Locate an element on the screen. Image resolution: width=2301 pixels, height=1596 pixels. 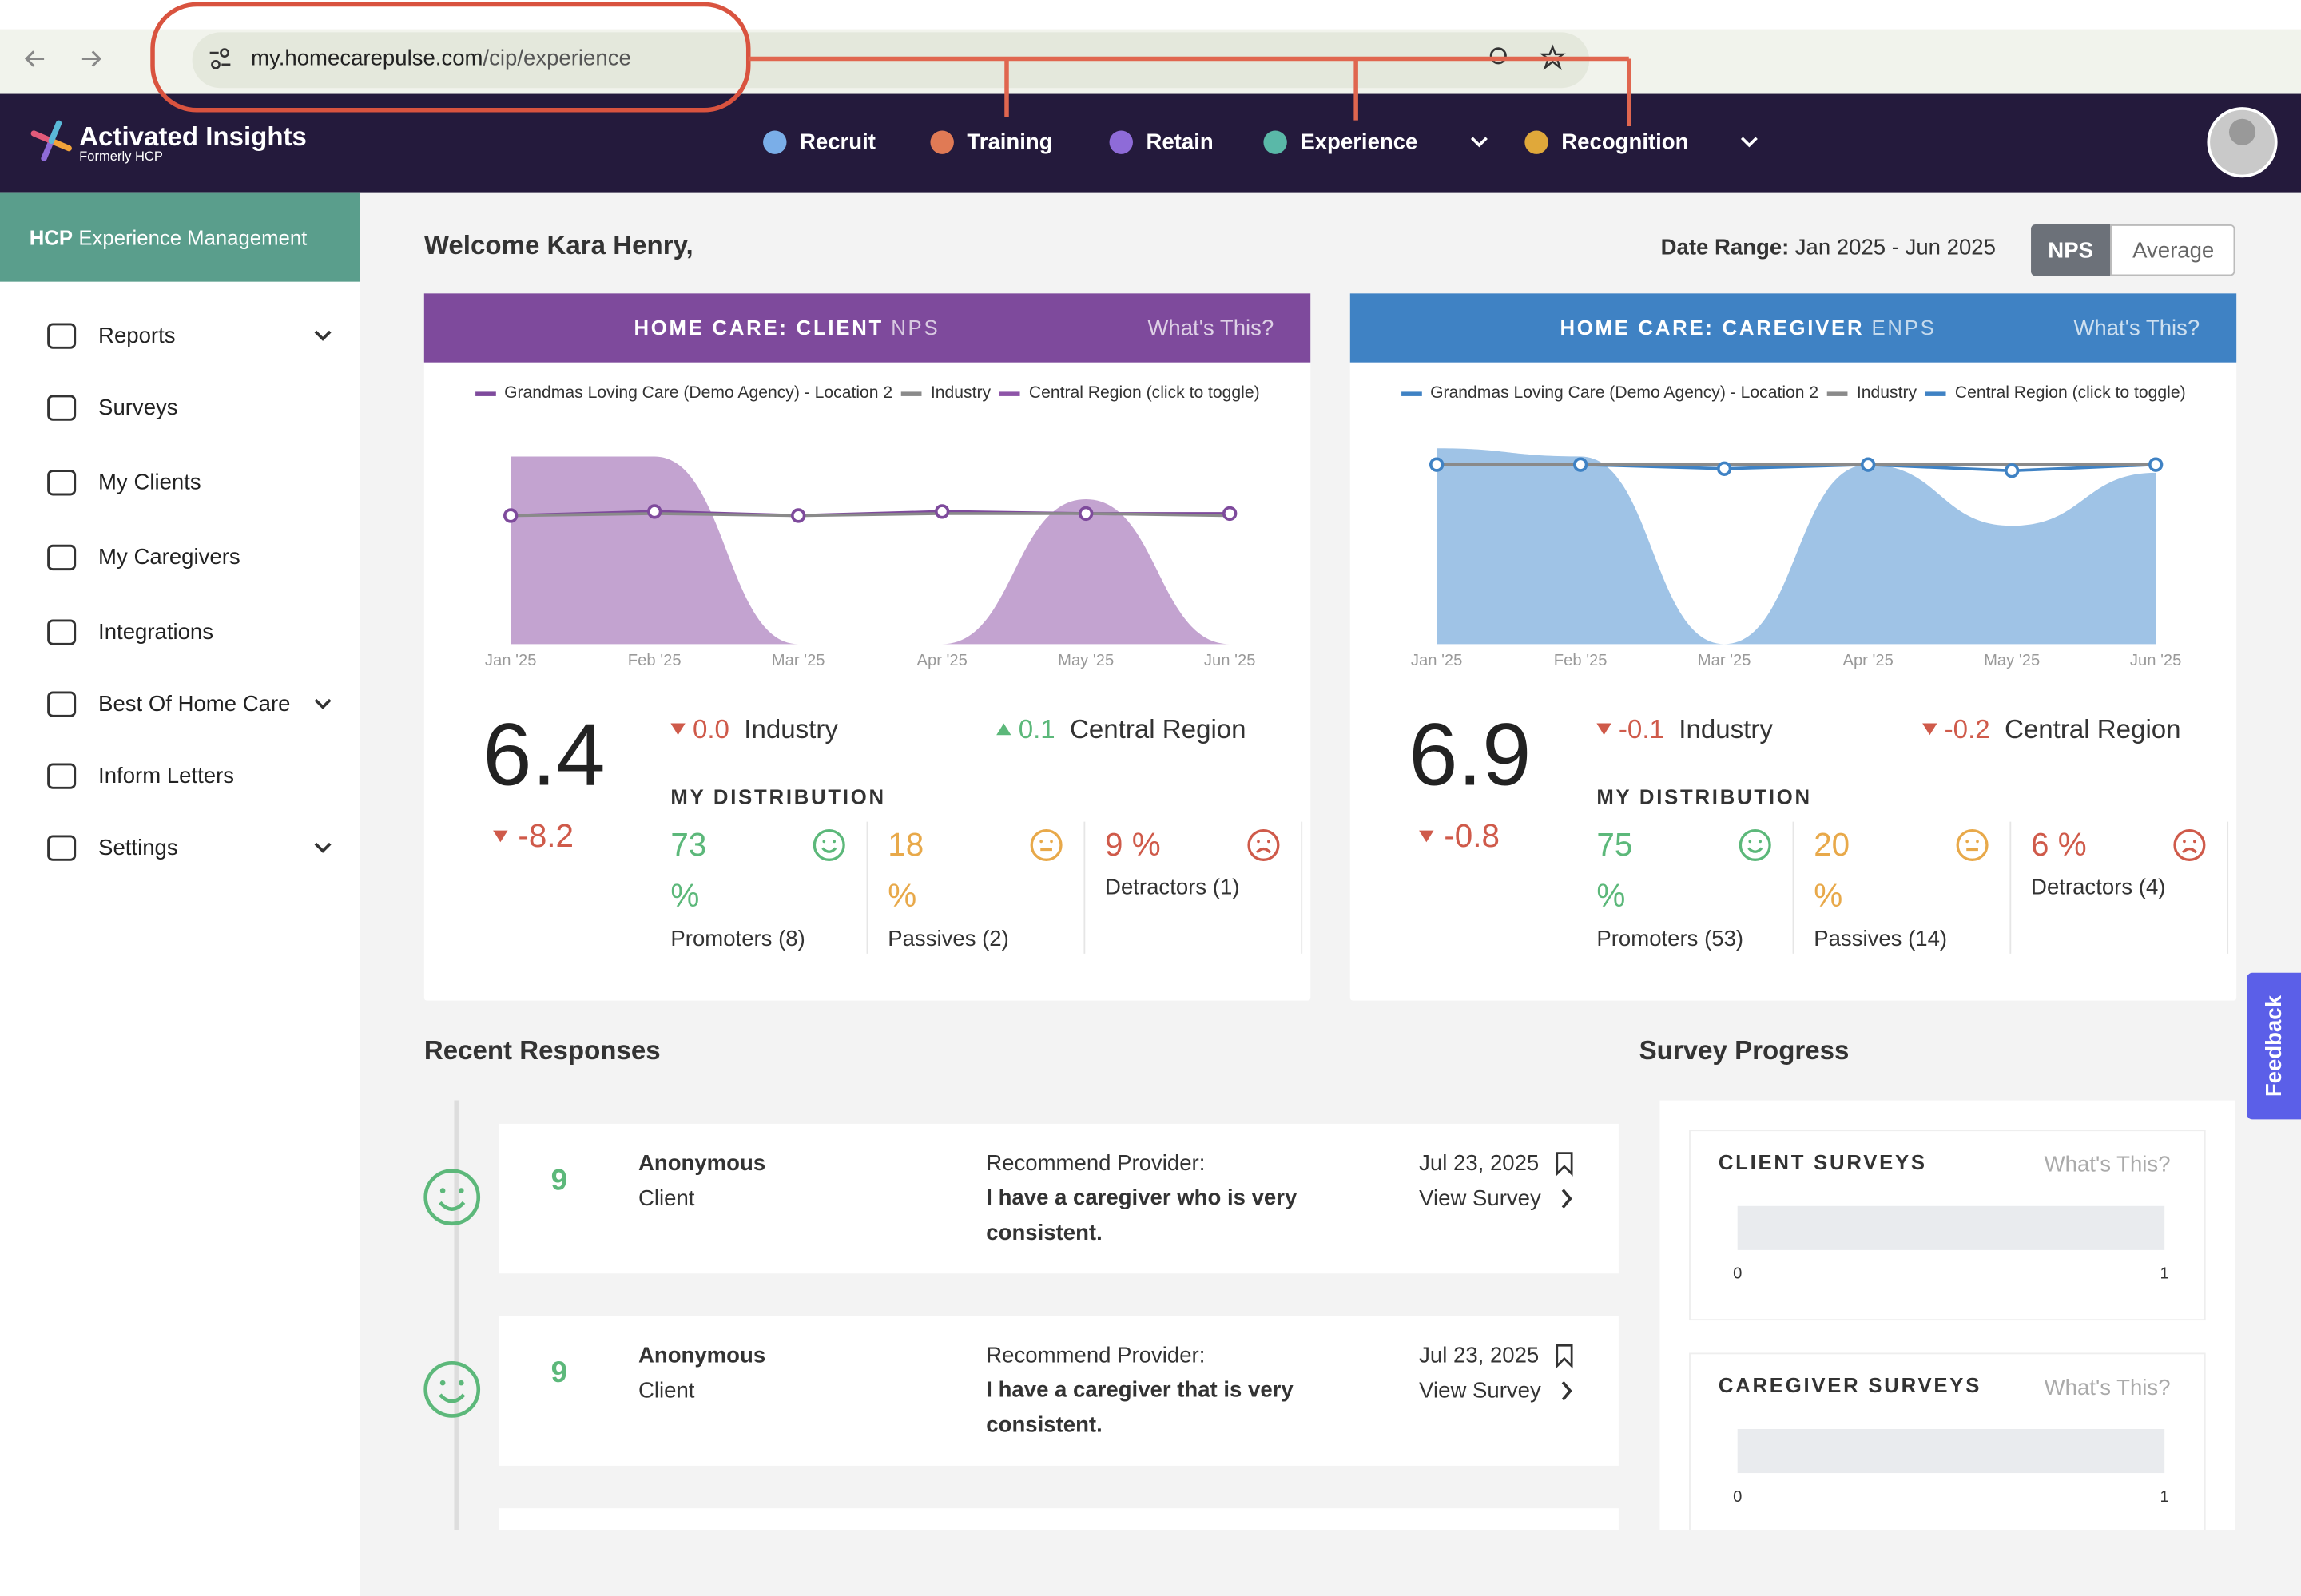
distribution-label: Promoters (8) is located at coordinates (737, 939).